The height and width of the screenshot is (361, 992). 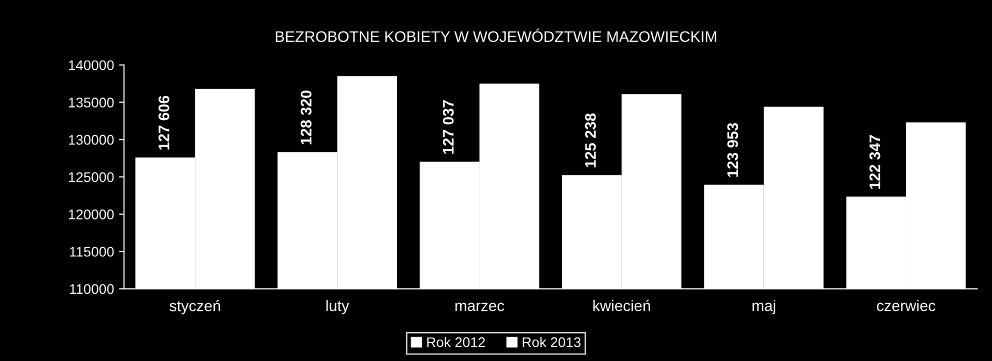 What do you see at coordinates (764, 307) in the screenshot?
I see `x-tick-label: maj` at bounding box center [764, 307].